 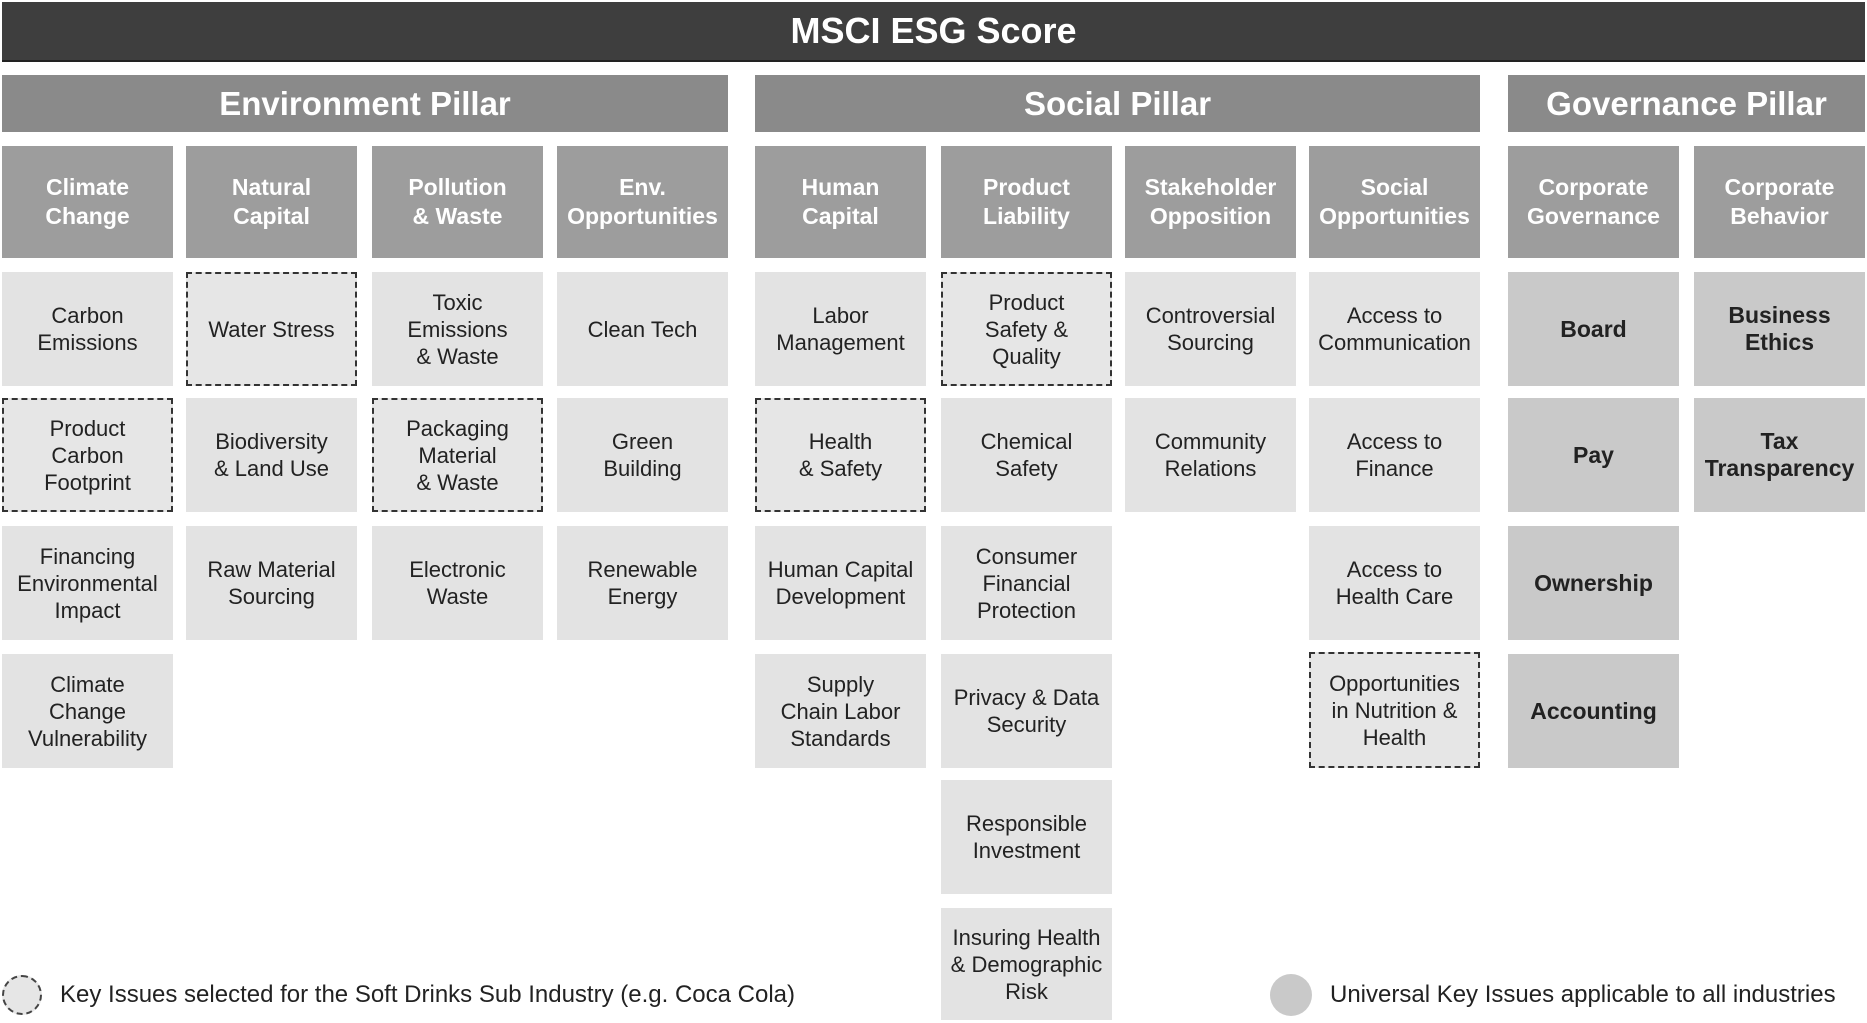 What do you see at coordinates (271, 329) in the screenshot?
I see `issue-water-stress: Water Stress` at bounding box center [271, 329].